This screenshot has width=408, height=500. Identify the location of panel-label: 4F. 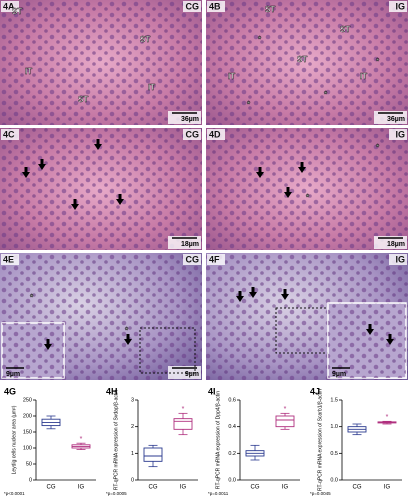
(214, 259).